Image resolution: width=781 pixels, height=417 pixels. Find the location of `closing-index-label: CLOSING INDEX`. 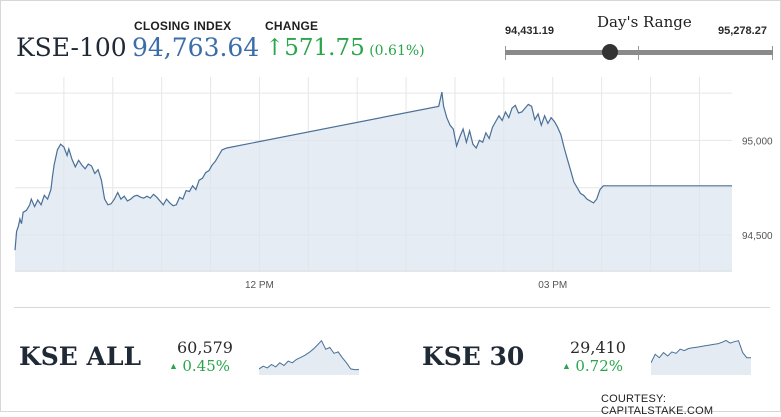

closing-index-label: CLOSING INDEX is located at coordinates (183, 26).